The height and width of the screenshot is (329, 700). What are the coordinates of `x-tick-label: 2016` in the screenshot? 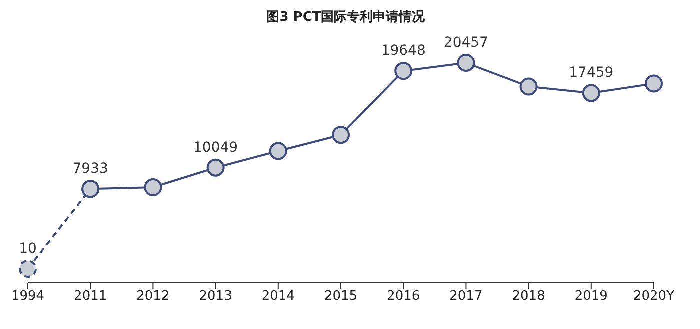 It's located at (403, 296).